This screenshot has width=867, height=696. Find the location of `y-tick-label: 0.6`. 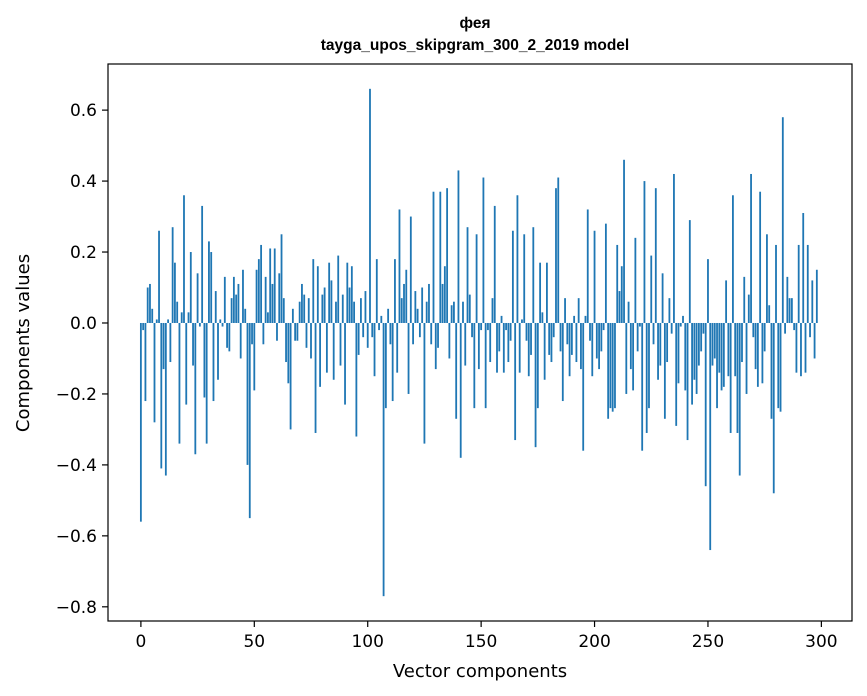

y-tick-label: 0.6 is located at coordinates (83, 111).